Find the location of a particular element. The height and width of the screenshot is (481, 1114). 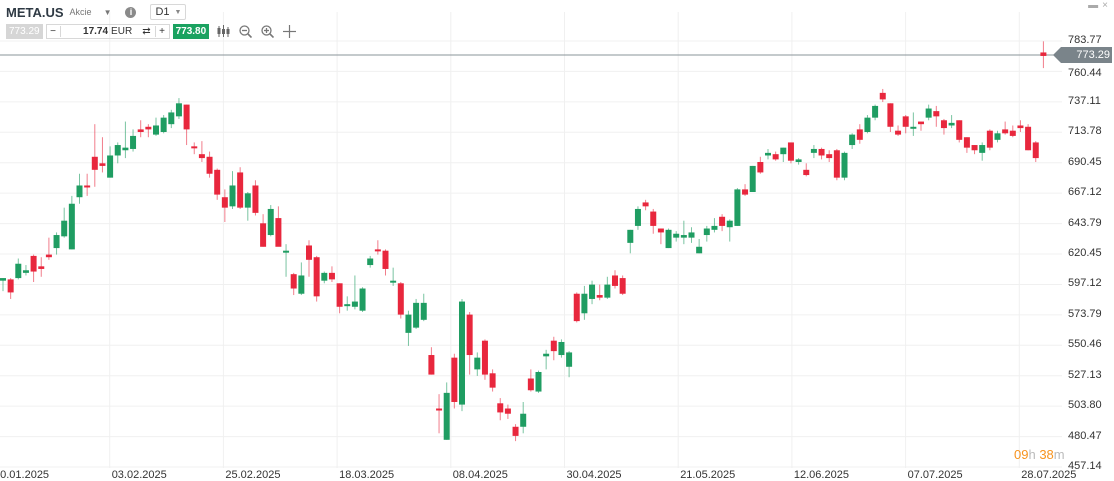

zoom-out-icon is located at coordinates (245, 31).